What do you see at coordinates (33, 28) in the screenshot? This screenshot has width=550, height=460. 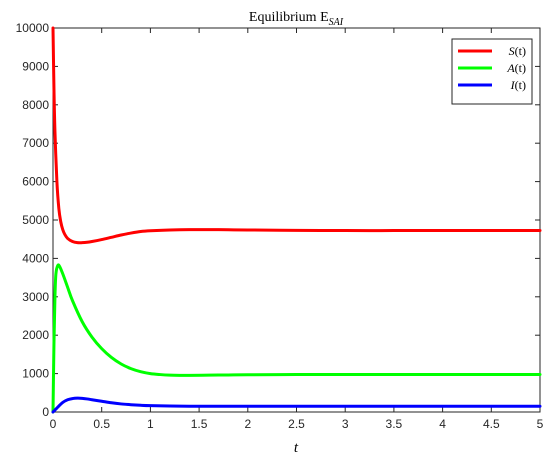 I see `y-tick-label: 10000` at bounding box center [33, 28].